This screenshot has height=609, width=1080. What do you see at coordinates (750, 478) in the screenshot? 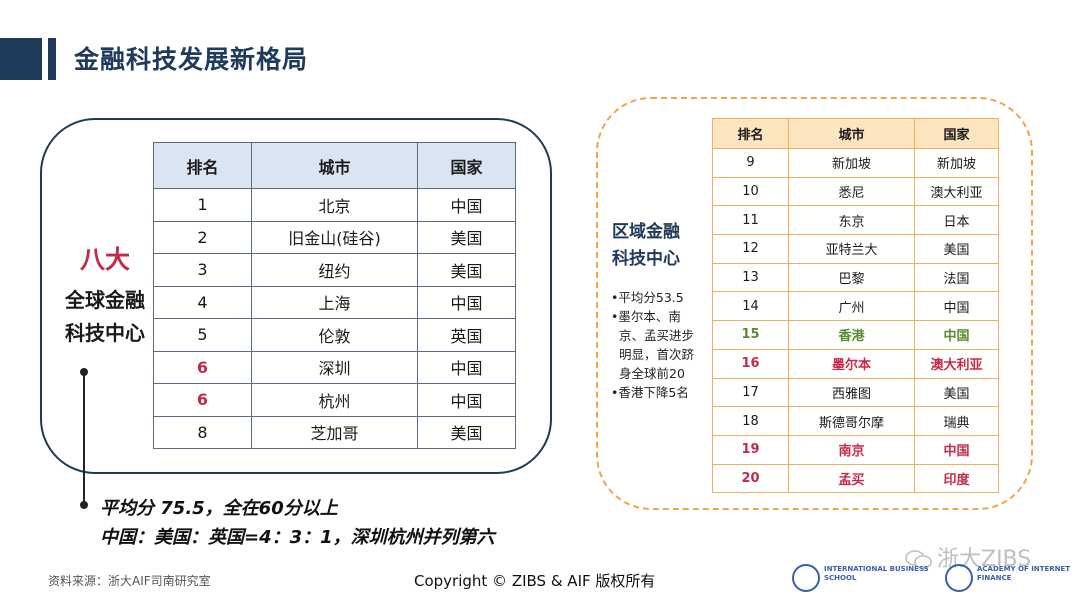
I see `rank-cell: 20` at bounding box center [750, 478].